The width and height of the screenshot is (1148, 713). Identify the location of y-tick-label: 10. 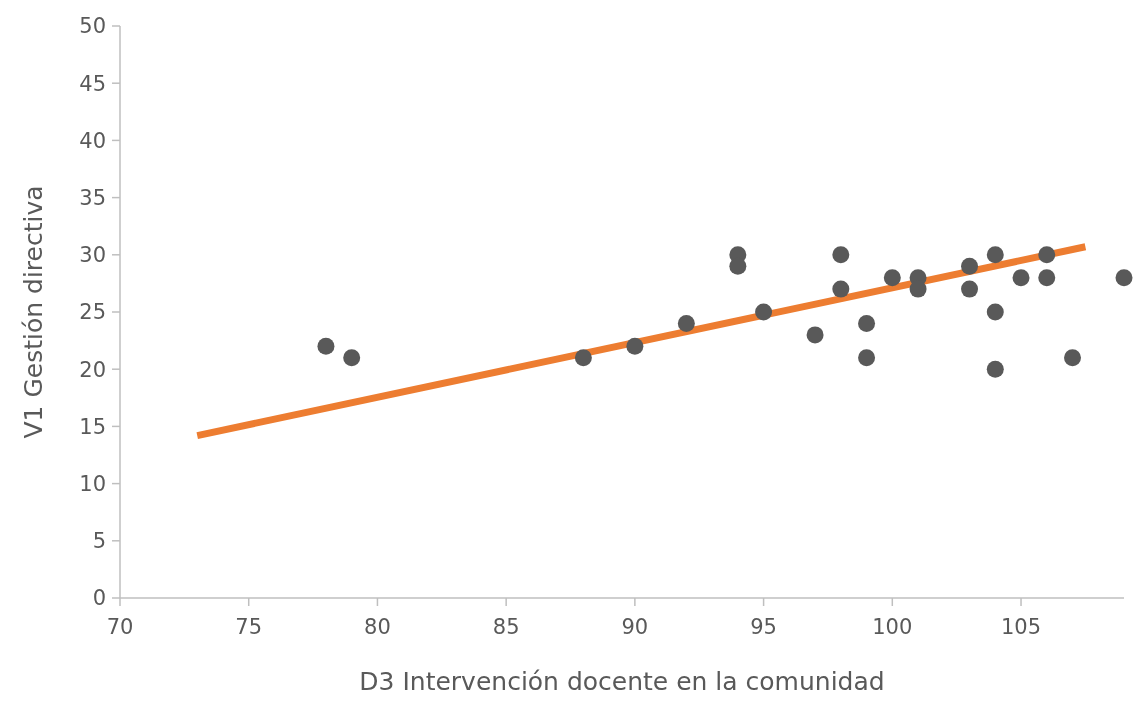
(92, 483).